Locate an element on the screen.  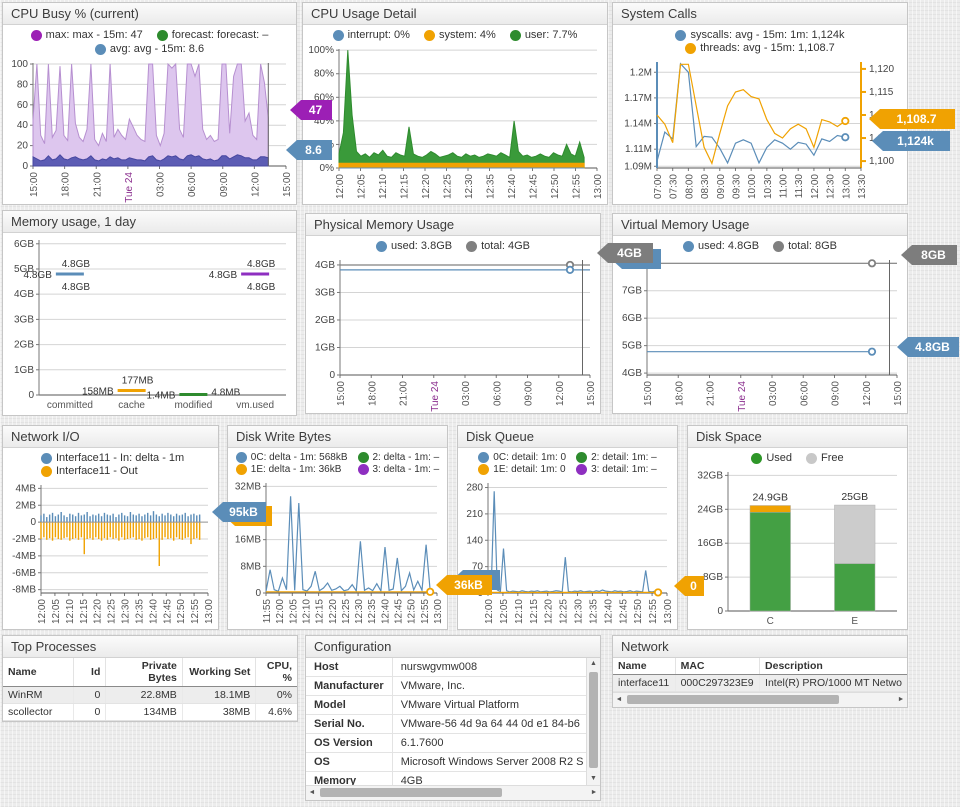
svg-text: 06:00 is located at coordinates (497, 393).